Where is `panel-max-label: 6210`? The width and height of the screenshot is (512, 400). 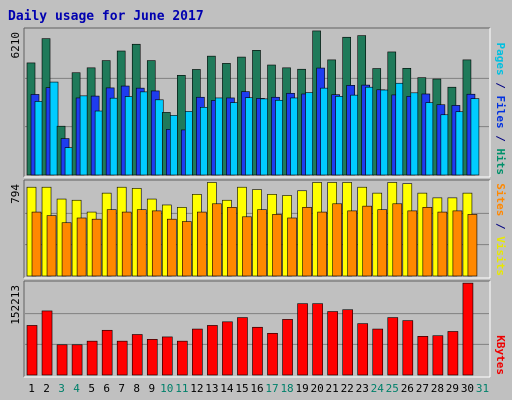
panel-max-label: 6210 is located at coordinates (15, 45).